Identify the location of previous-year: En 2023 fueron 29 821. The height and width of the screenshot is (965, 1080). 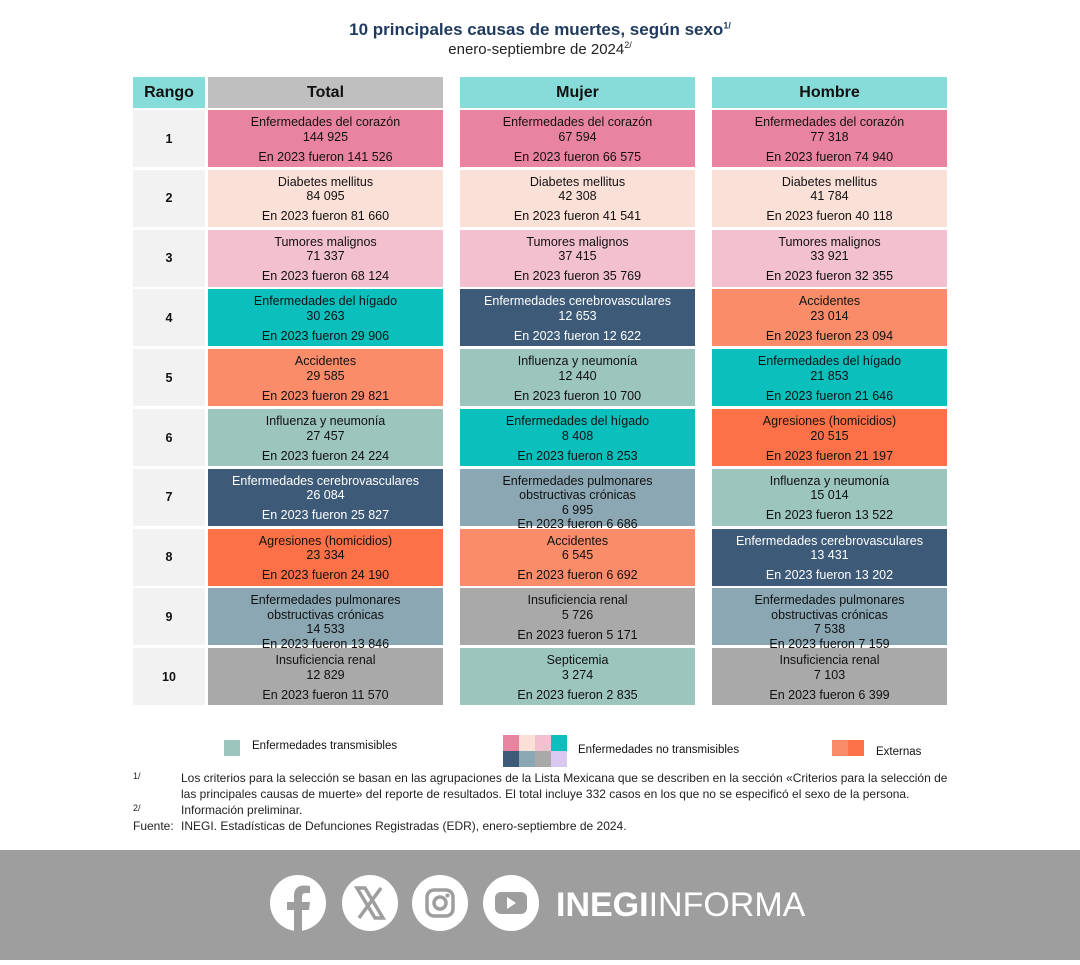
(325, 395).